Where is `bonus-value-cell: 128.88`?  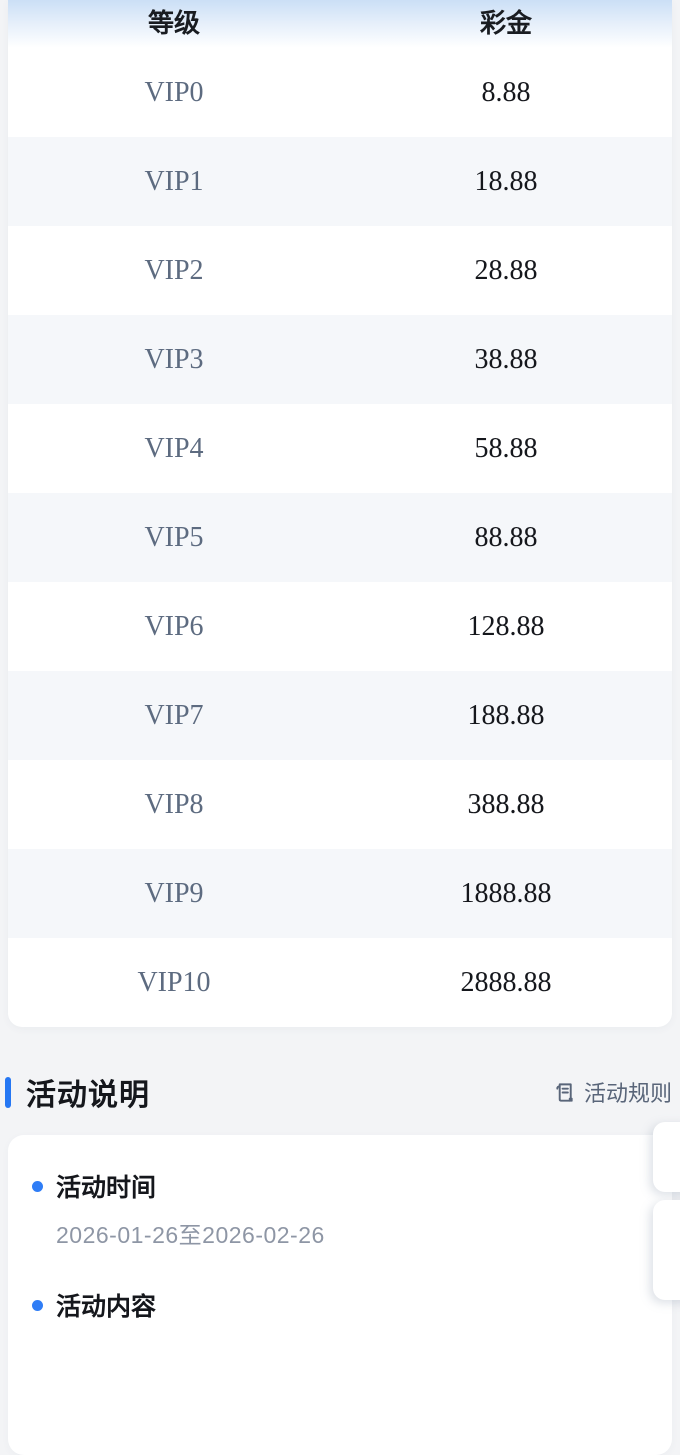
bonus-value-cell: 128.88 is located at coordinates (506, 626).